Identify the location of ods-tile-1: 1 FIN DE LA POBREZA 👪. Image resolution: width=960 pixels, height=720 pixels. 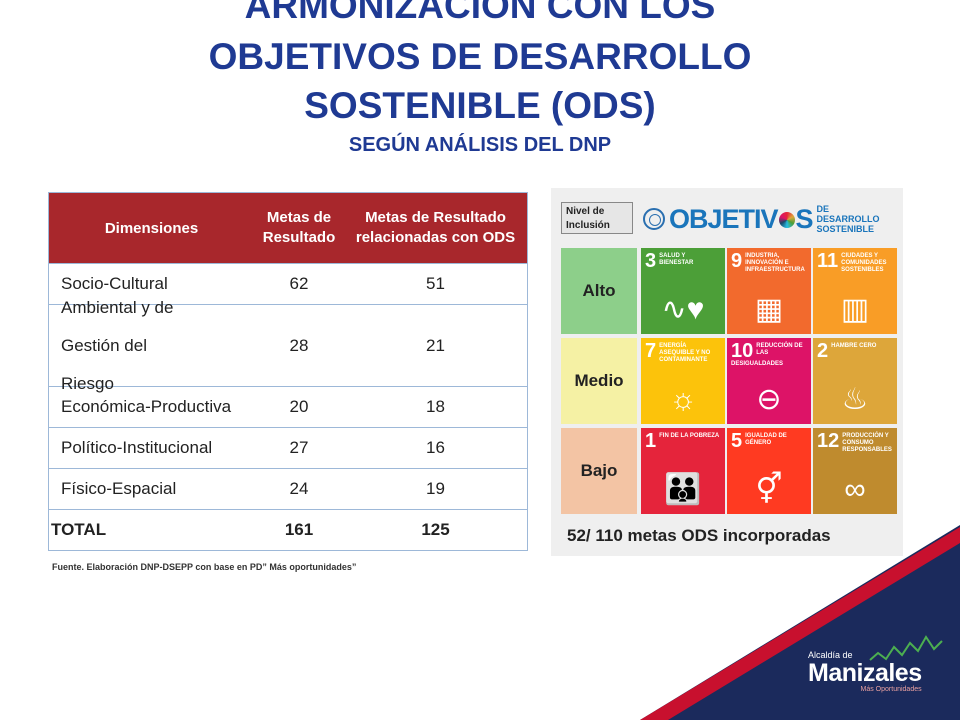
(683, 471).